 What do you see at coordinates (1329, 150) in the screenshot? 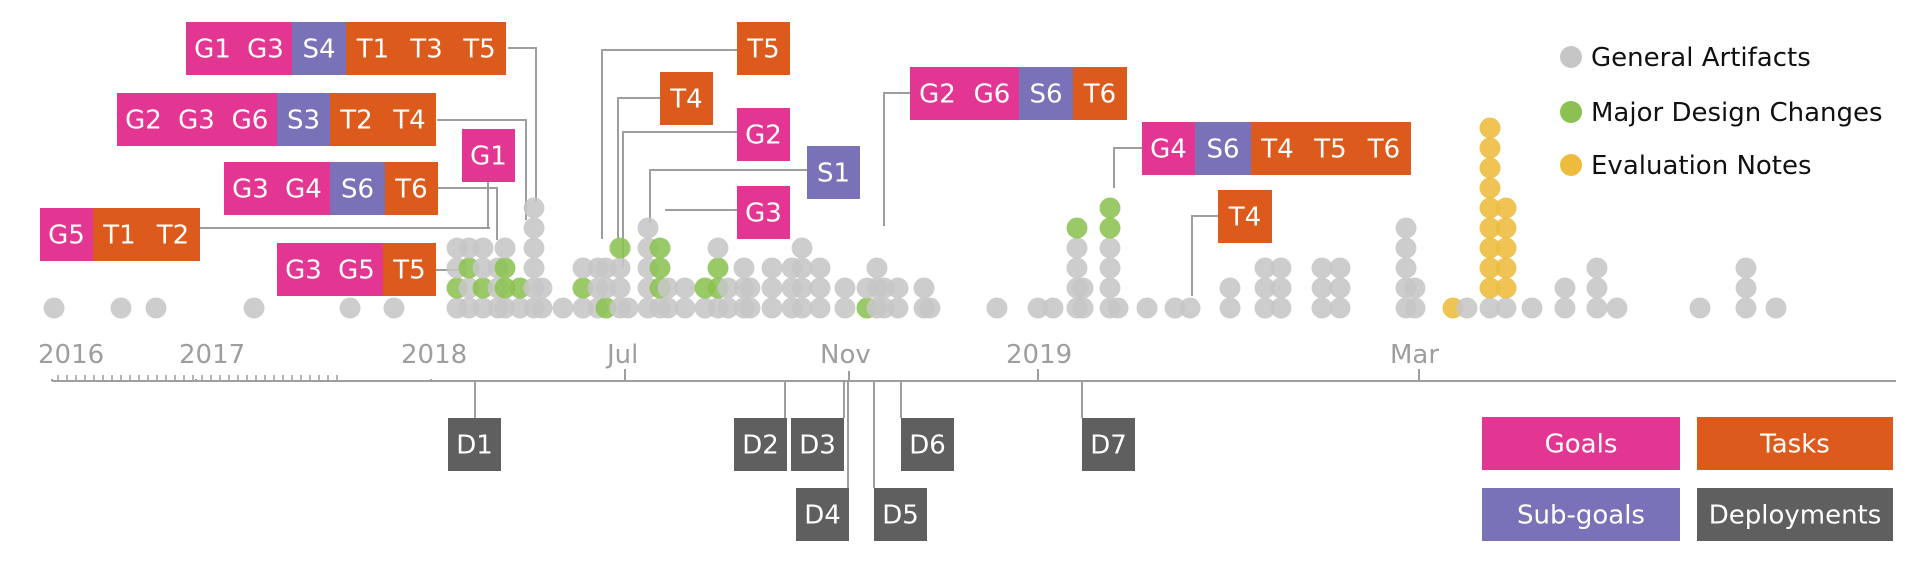
I see `task-tag-label: T5` at bounding box center [1329, 150].